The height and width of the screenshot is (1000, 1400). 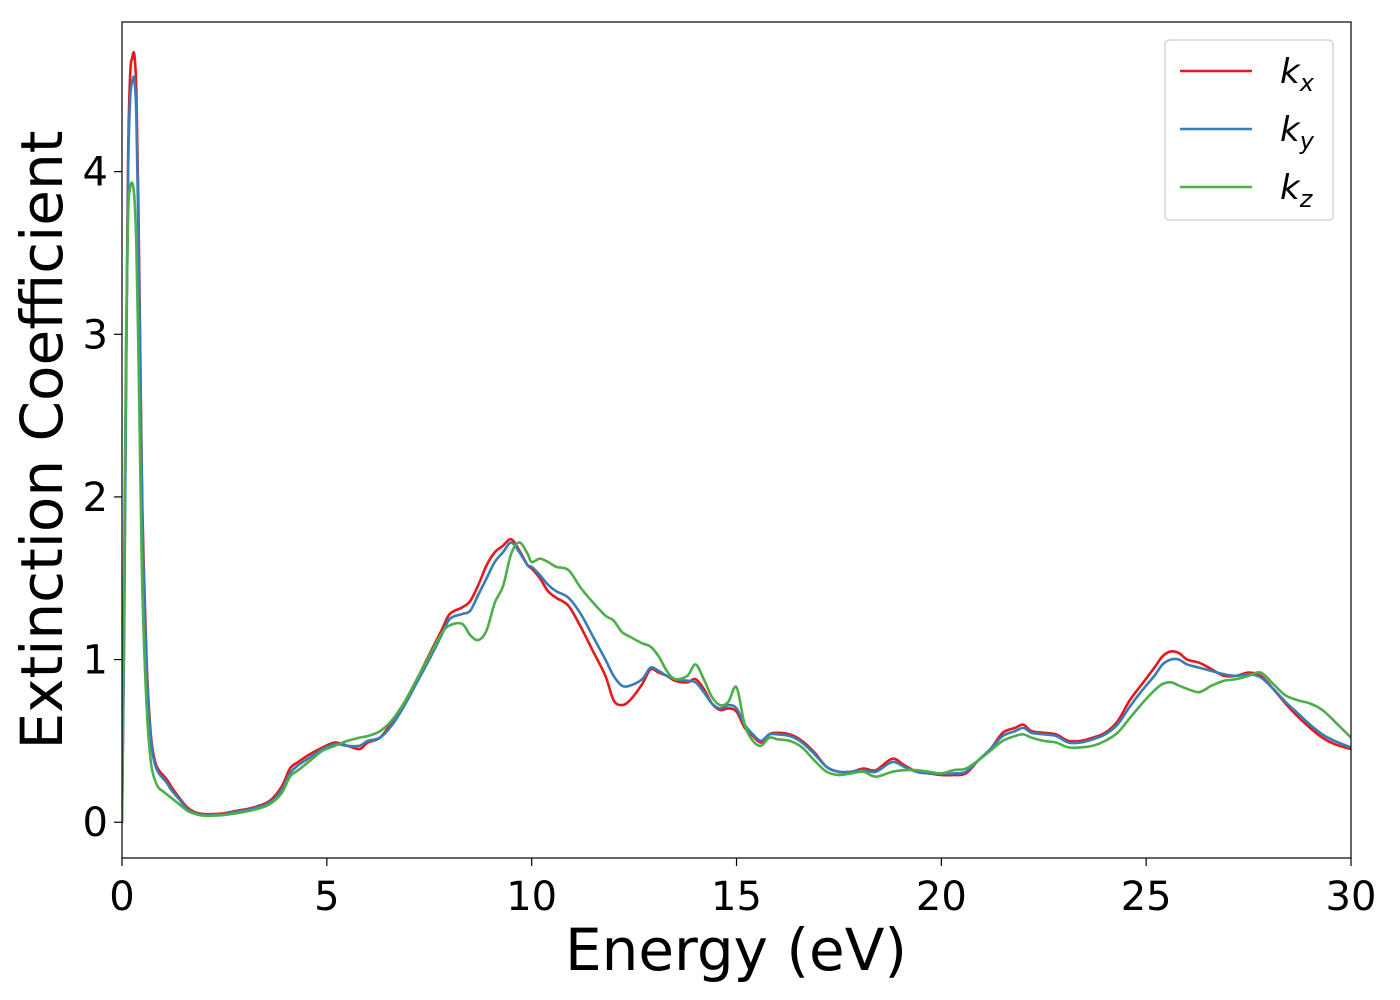 I want to click on x-axis-title: Energy (eV), so click(x=736, y=950).